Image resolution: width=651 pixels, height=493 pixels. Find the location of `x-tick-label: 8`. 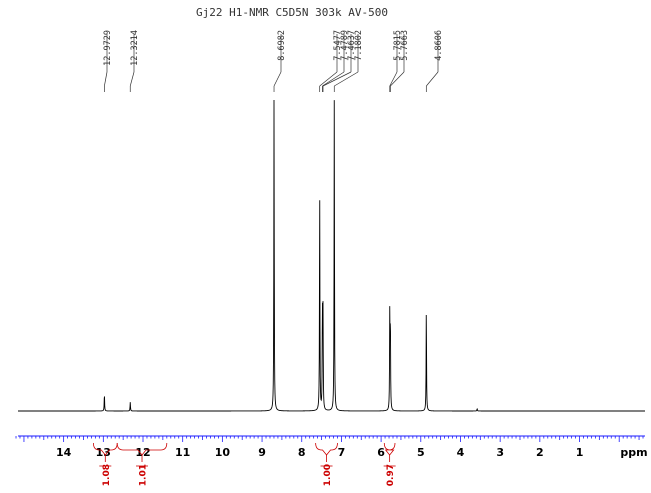

x-tick-label: 8 is located at coordinates (302, 452).